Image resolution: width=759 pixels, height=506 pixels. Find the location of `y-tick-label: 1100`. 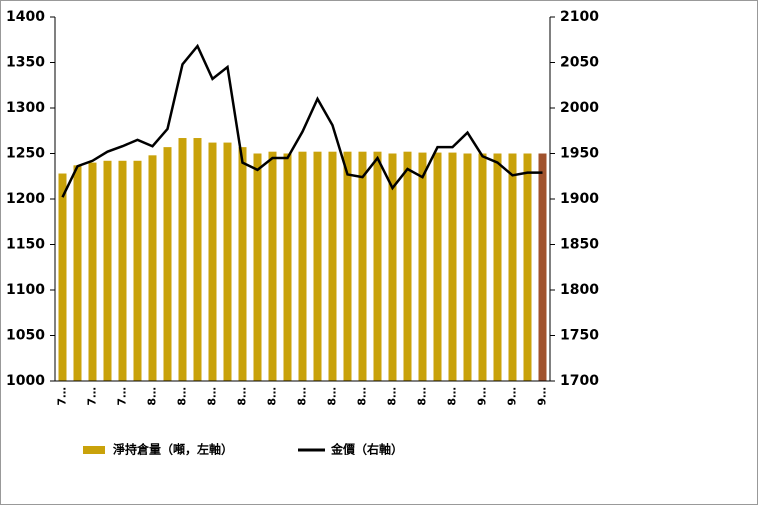

y-tick-label: 1100 is located at coordinates (25, 290).